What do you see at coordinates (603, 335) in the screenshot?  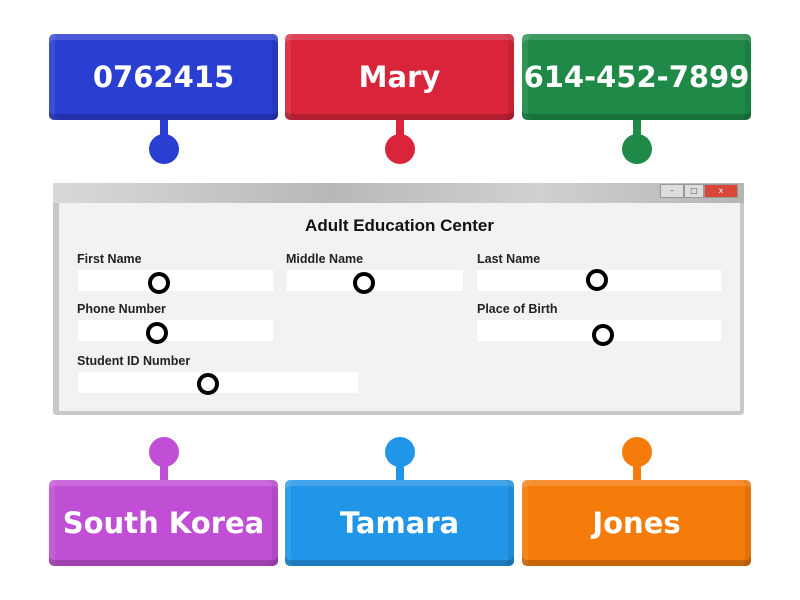 I see `drop-target-place-of-birth` at bounding box center [603, 335].